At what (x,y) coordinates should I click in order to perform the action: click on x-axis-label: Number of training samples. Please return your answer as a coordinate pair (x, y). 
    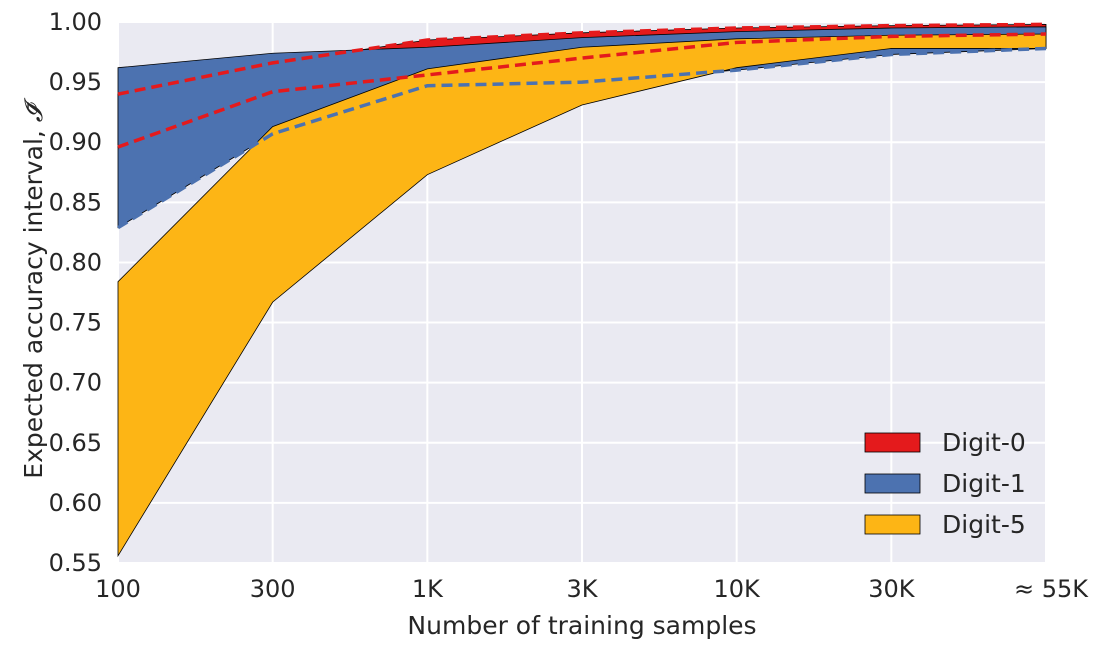
    Looking at the image, I should click on (581, 625).